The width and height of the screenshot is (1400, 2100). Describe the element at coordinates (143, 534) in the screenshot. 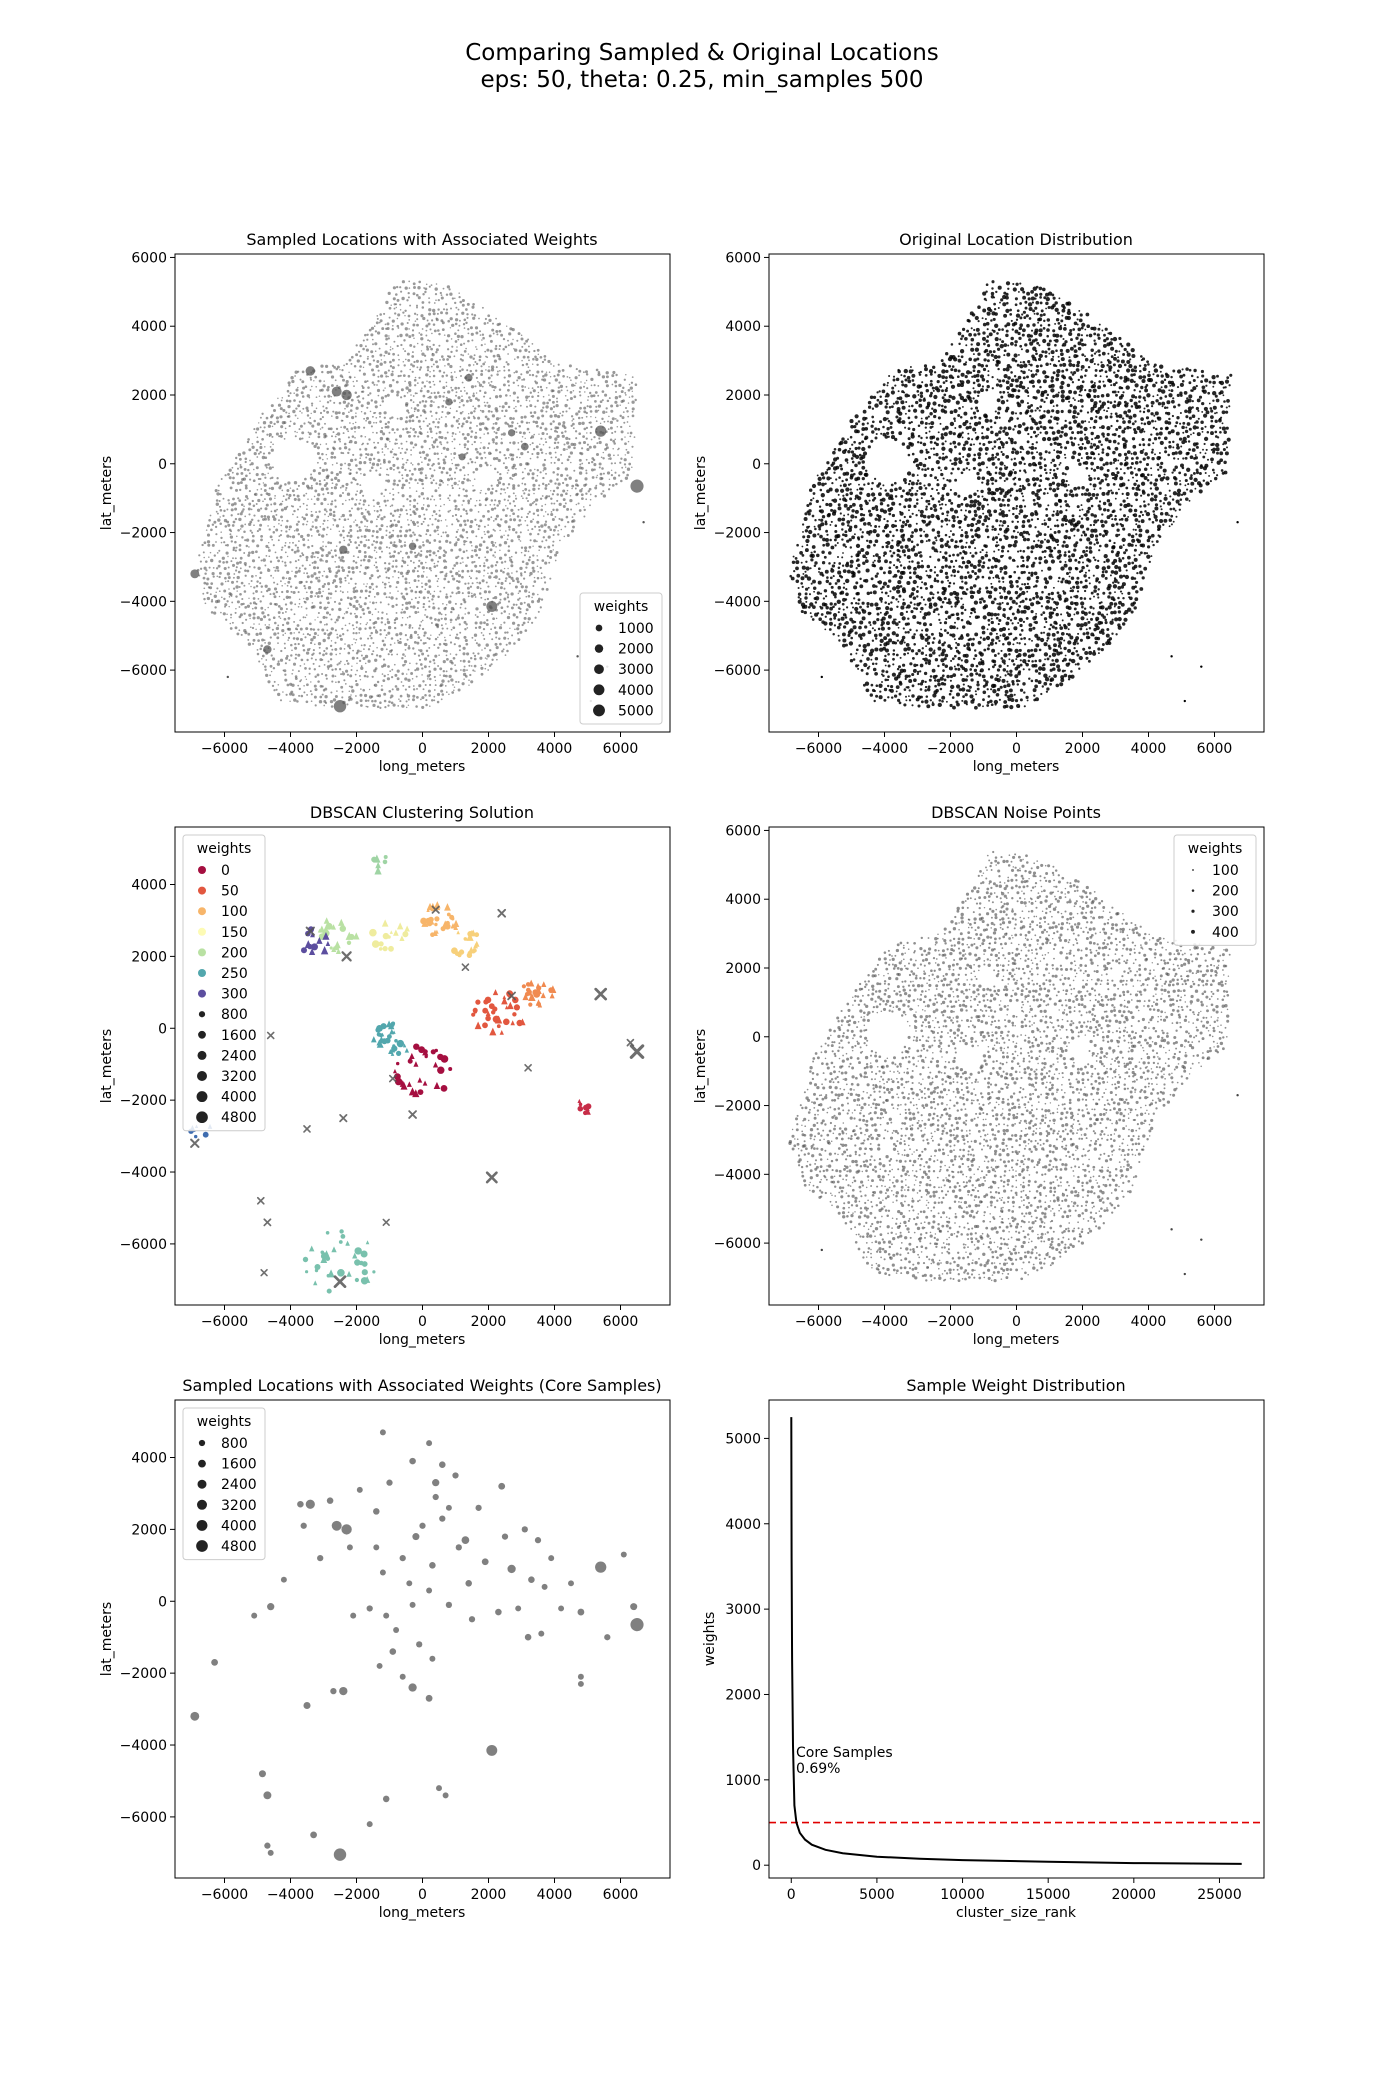

I see `y-tick-label: −2000` at that location.